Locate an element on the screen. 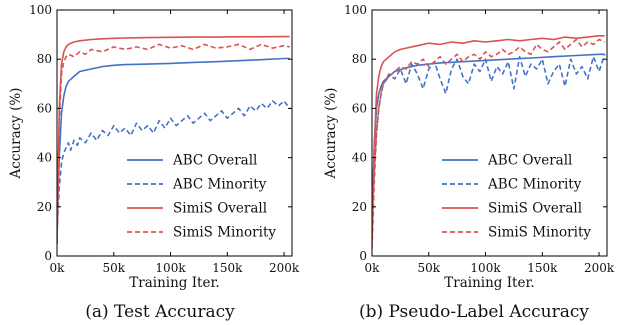  panel-caption: (b) Pseudo-Label Accuracy is located at coordinates (474, 312).